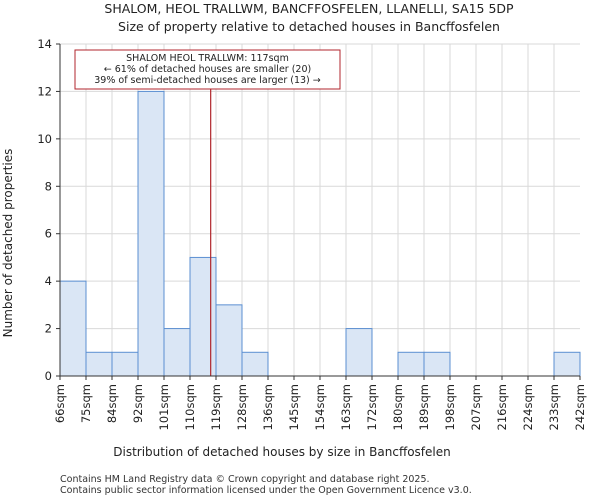 This screenshot has height=500, width=600. I want to click on y-tick-label-4: 8, so click(48, 186).